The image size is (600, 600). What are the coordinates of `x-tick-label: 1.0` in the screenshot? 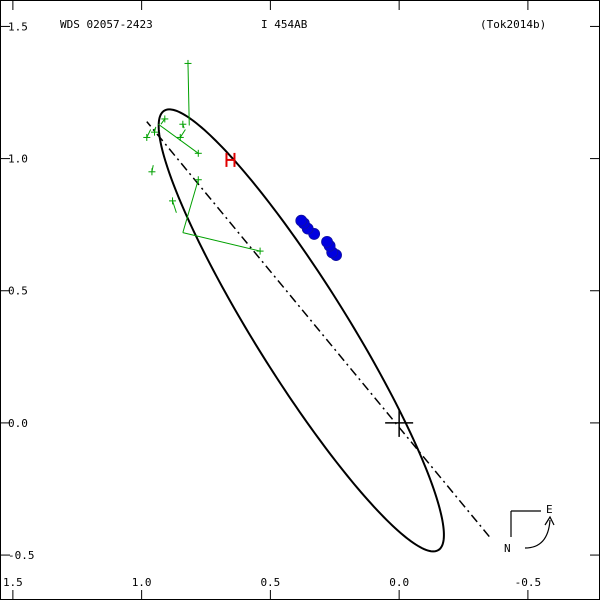 It's located at (142, 582).